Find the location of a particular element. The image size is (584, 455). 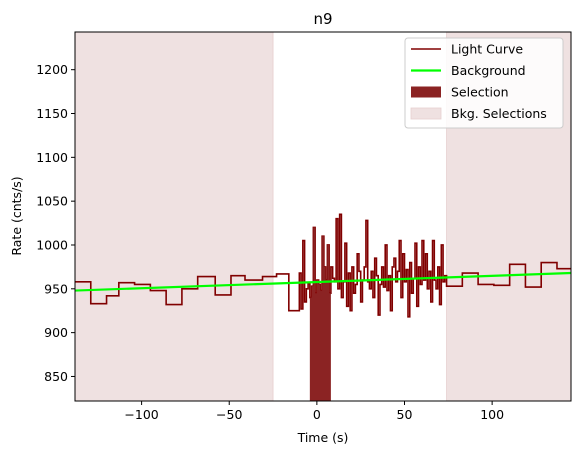

selection-region is located at coordinates (320, 314).